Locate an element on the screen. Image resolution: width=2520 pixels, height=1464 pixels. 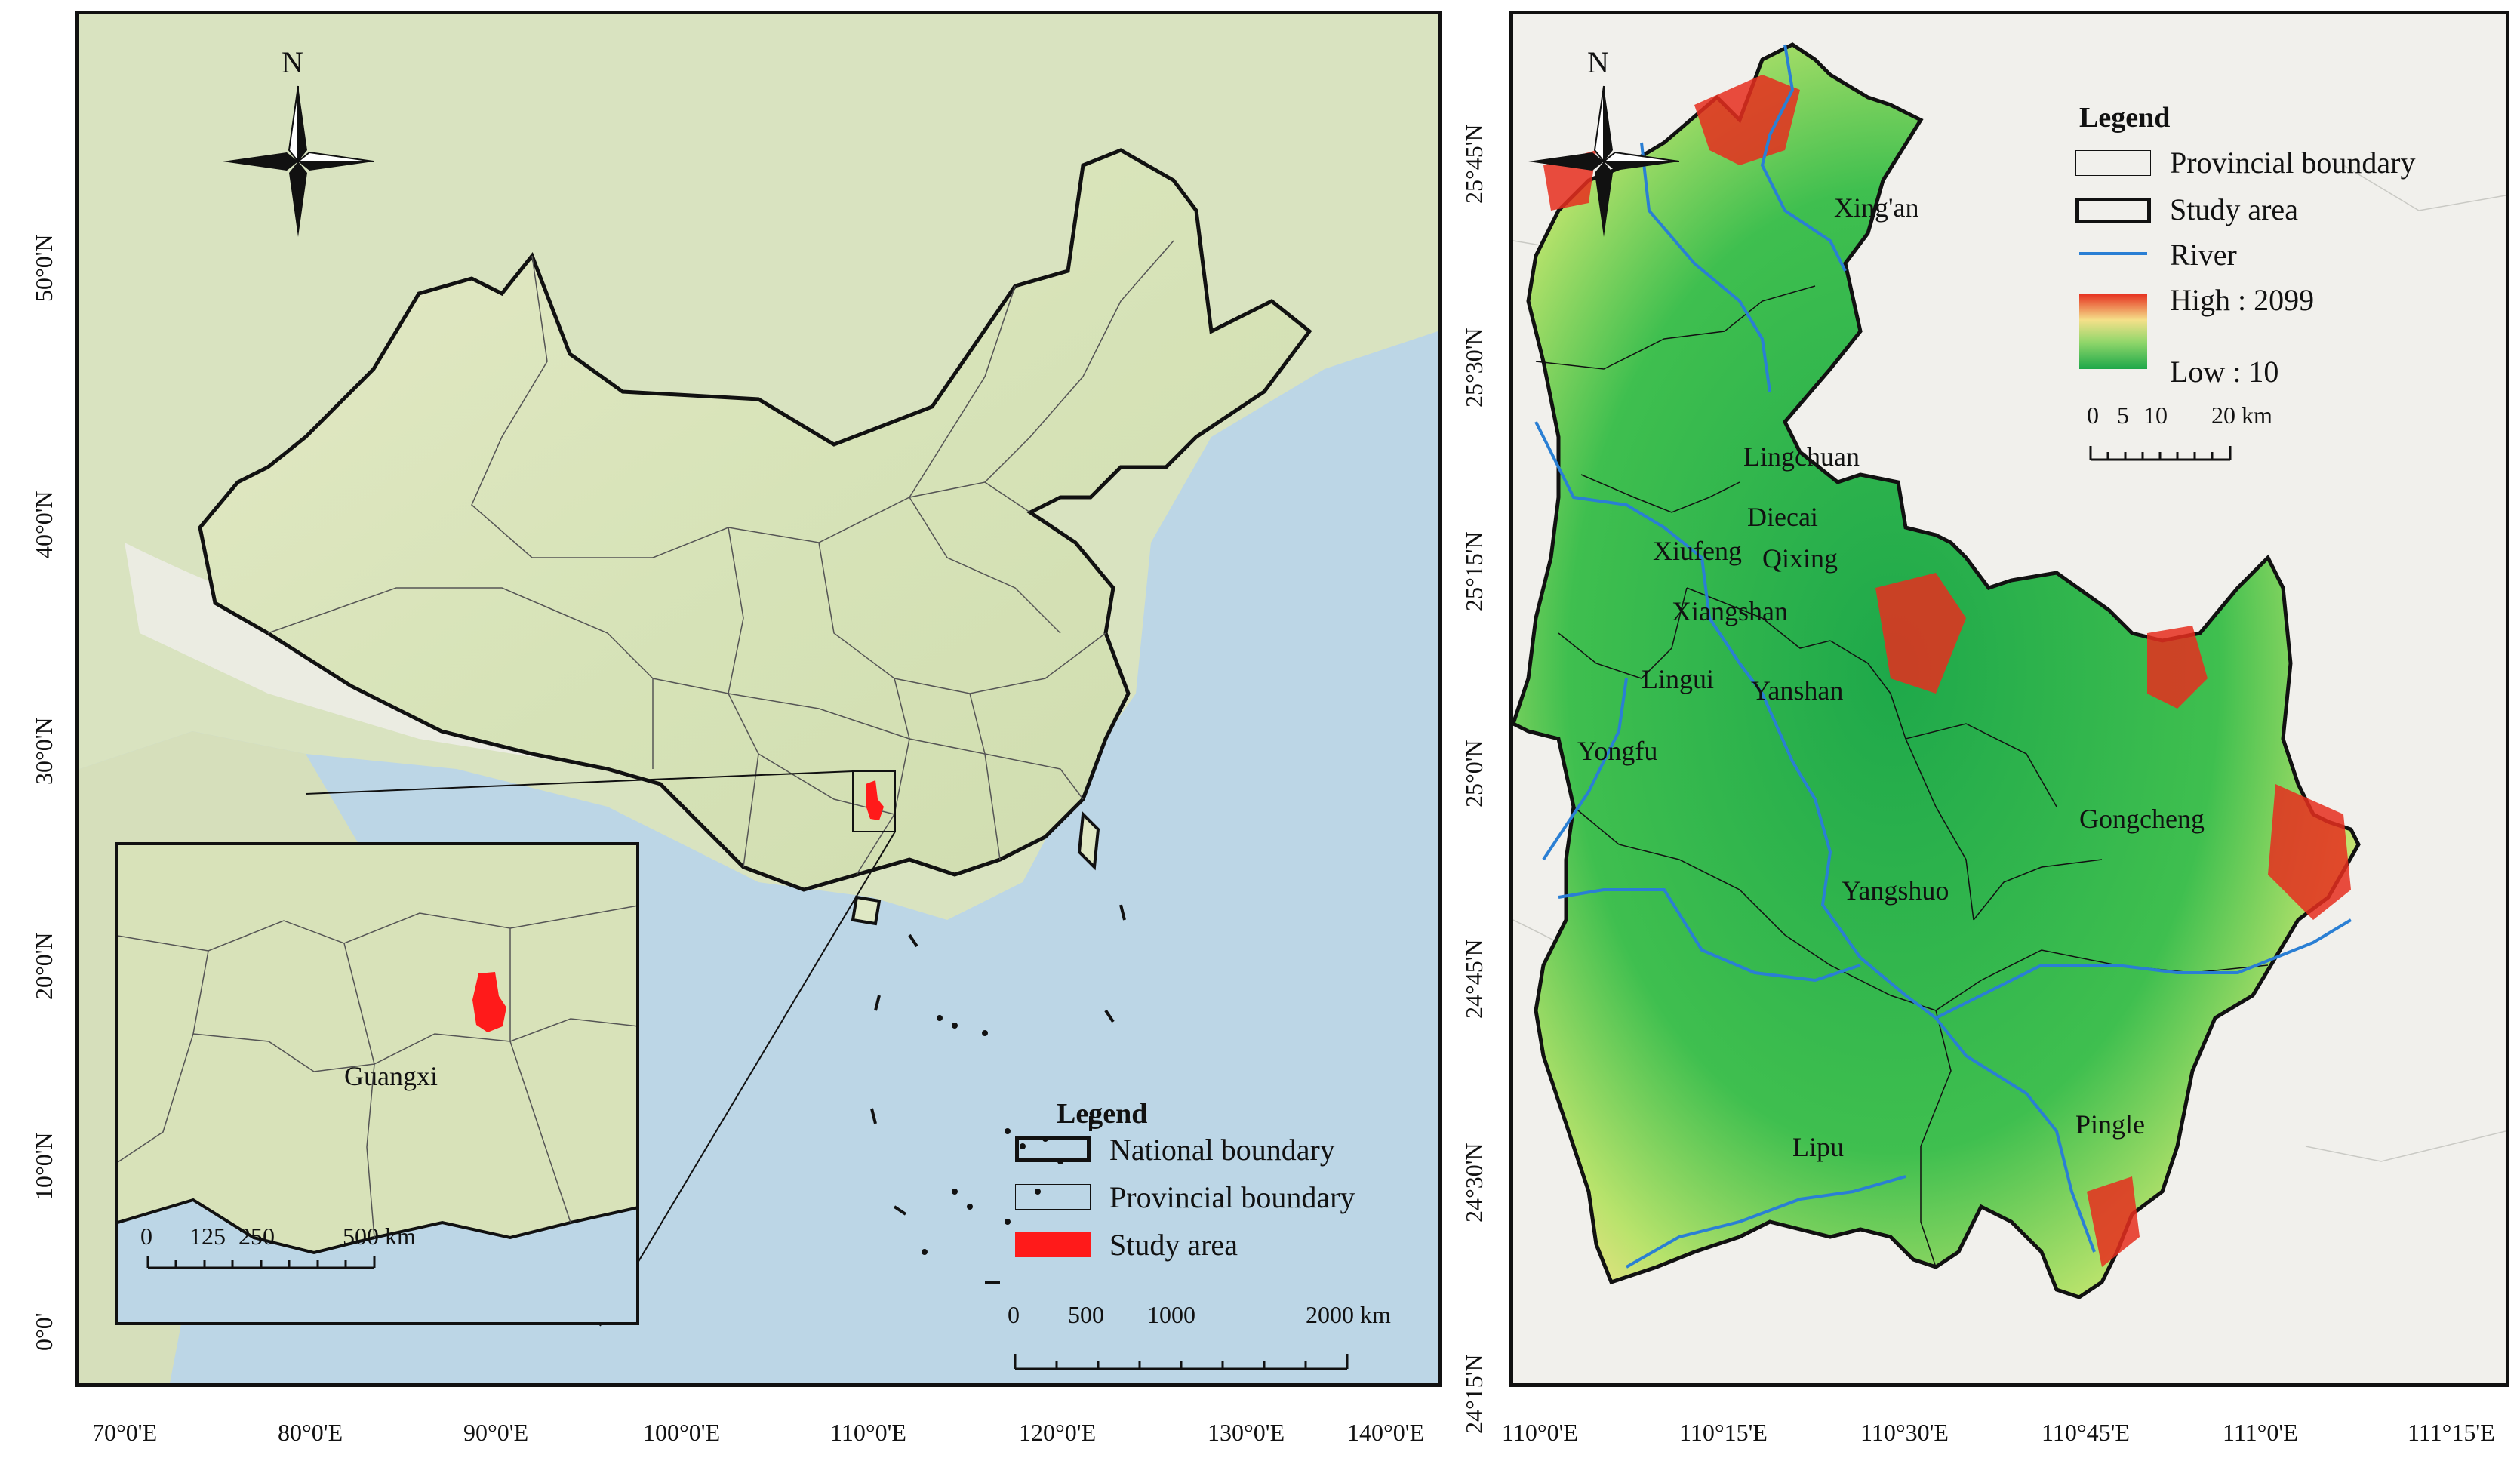
right-lat-25-30: 25°30'N is located at coordinates (1474, 368).